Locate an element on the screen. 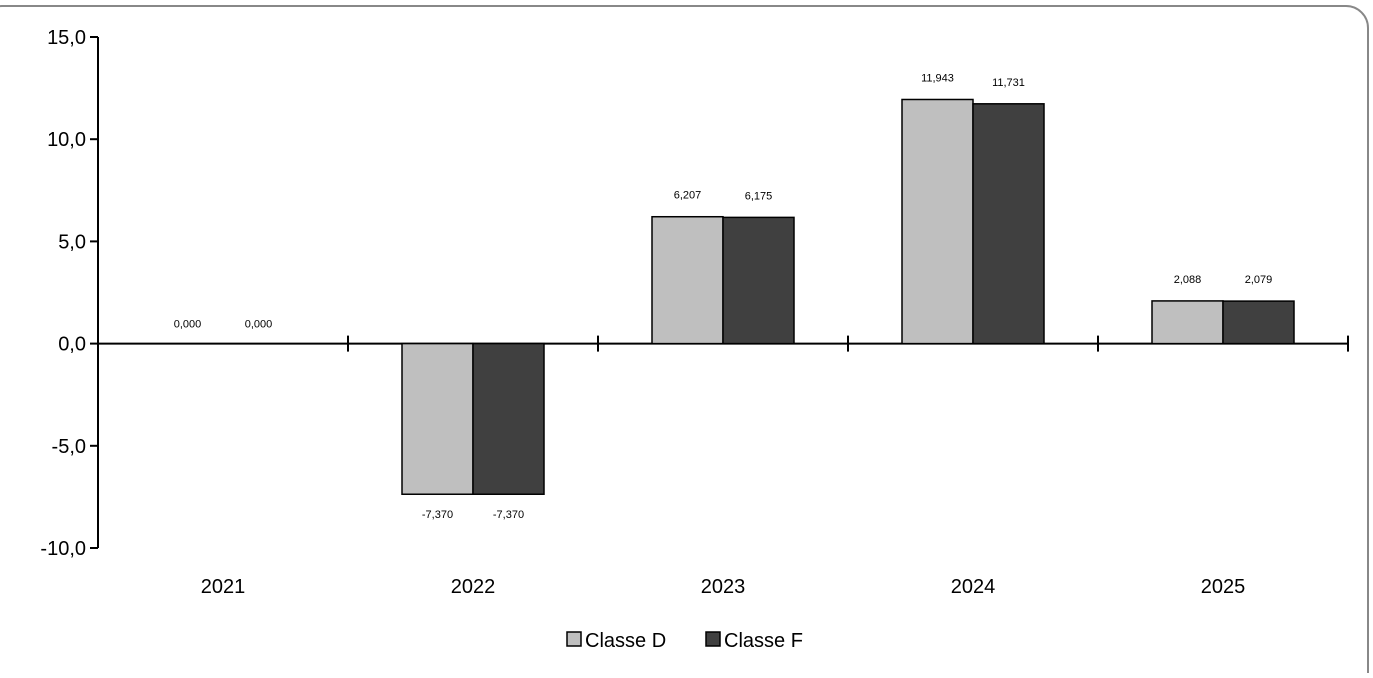 The height and width of the screenshot is (678, 1373). y-tick-label: 10,0 is located at coordinates (66, 140).